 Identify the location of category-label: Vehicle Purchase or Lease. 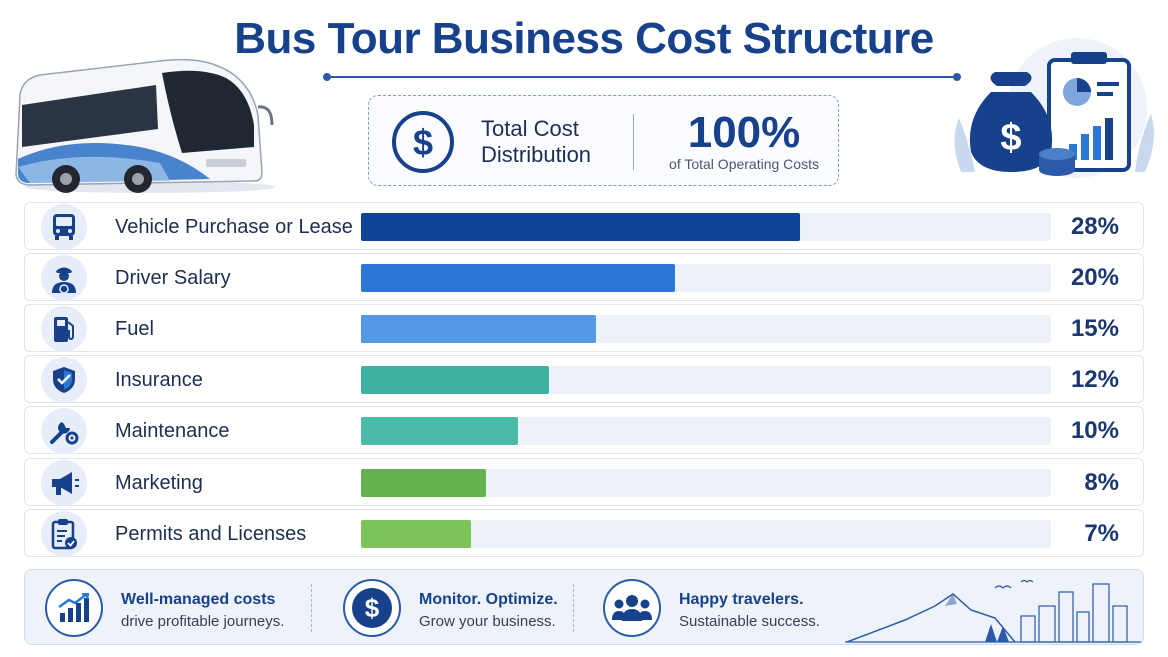
(234, 227).